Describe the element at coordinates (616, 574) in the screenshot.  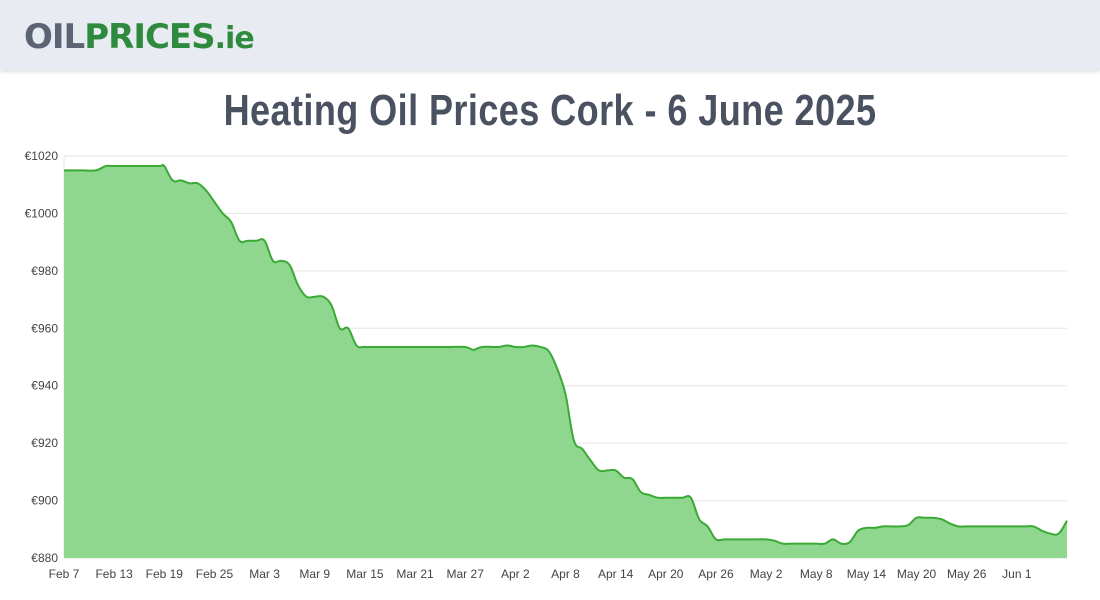
I see `x-tick-label: Apr 14` at that location.